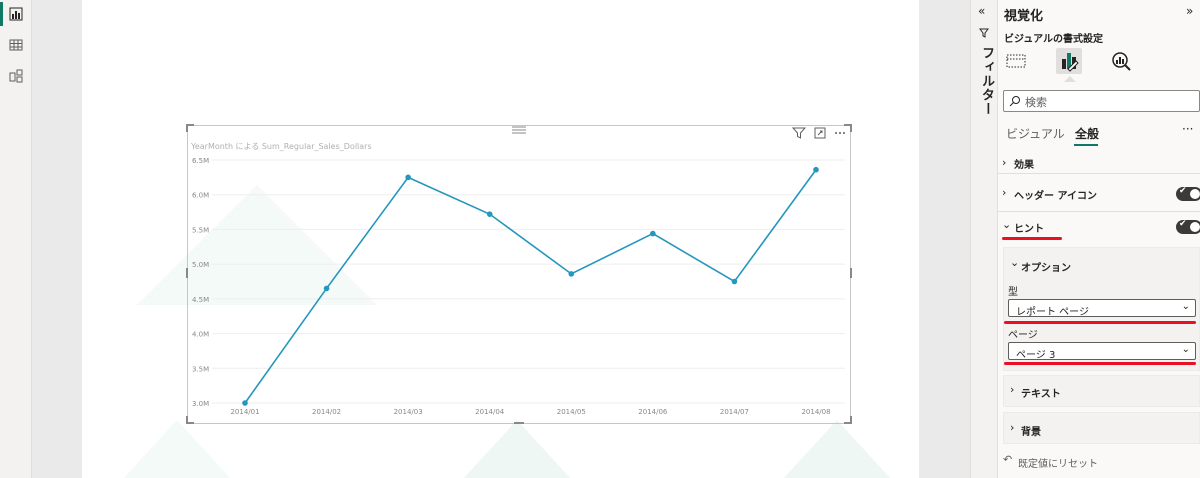  I want to click on page-dropdown-value: ページ 3, so click(1036, 355).